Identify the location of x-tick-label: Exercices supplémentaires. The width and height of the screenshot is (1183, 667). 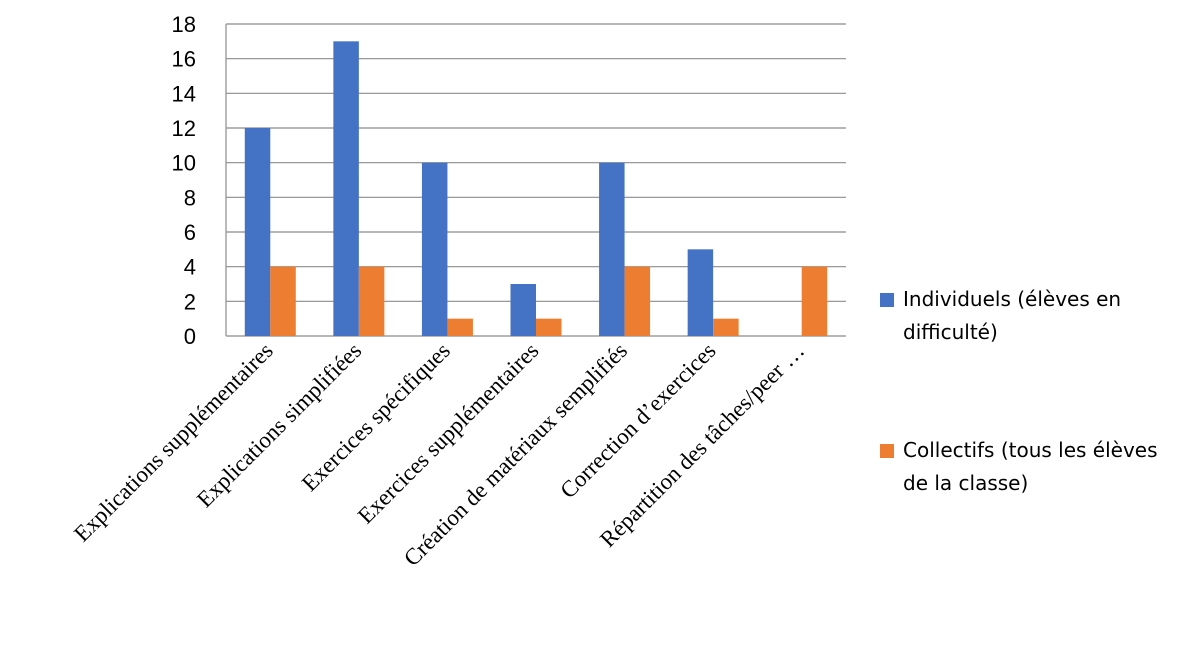
(448, 433).